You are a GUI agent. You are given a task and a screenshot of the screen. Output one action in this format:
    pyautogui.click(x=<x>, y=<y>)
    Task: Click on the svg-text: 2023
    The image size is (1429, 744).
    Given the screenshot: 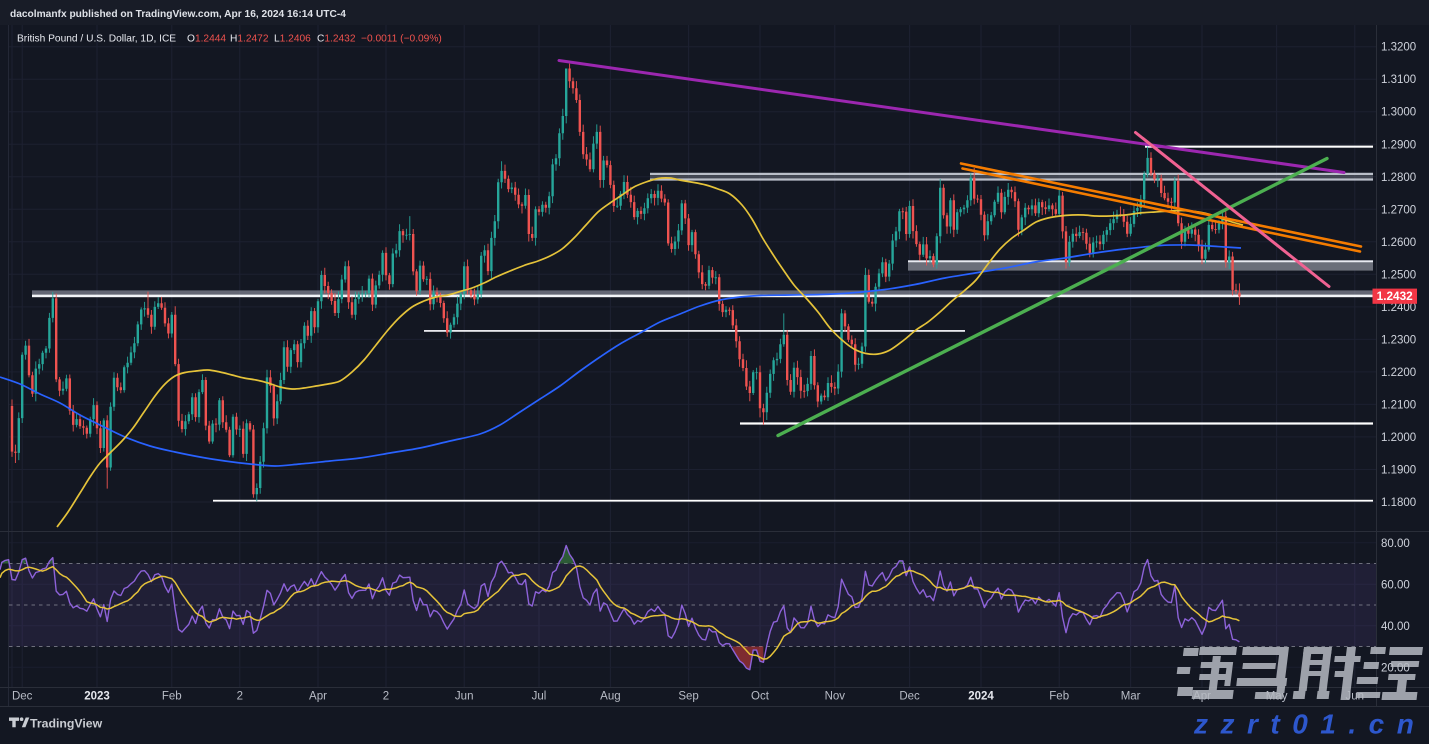 What is the action you would take?
    pyautogui.click(x=97, y=697)
    